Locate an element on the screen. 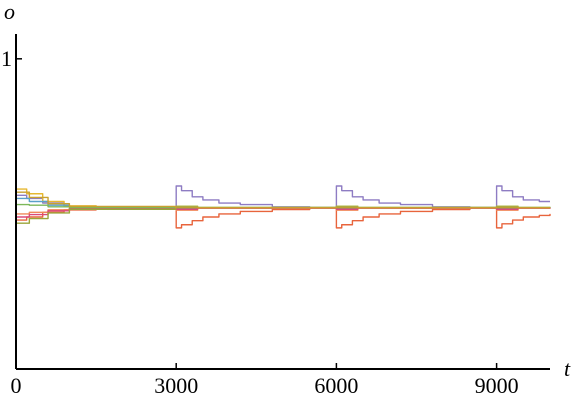 This screenshot has width=576, height=401. x-tick-label: 6000 is located at coordinates (336, 385).